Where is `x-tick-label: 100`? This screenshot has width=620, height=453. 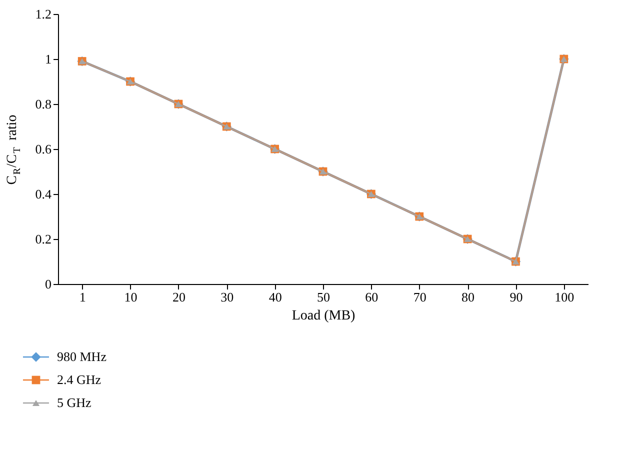 x-tick-label: 100 is located at coordinates (564, 297).